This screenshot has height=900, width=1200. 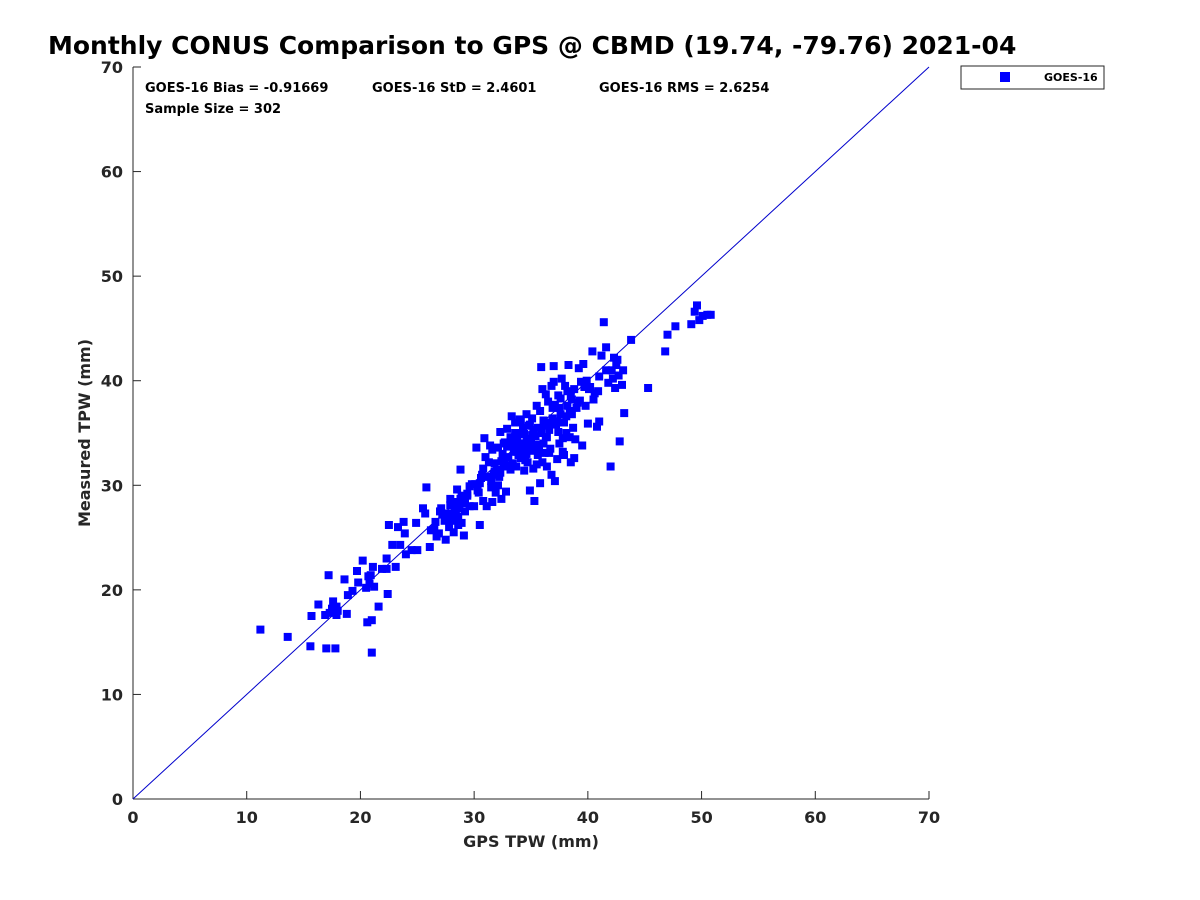 I want to click on x-tick-label: 30, so click(x=474, y=817).